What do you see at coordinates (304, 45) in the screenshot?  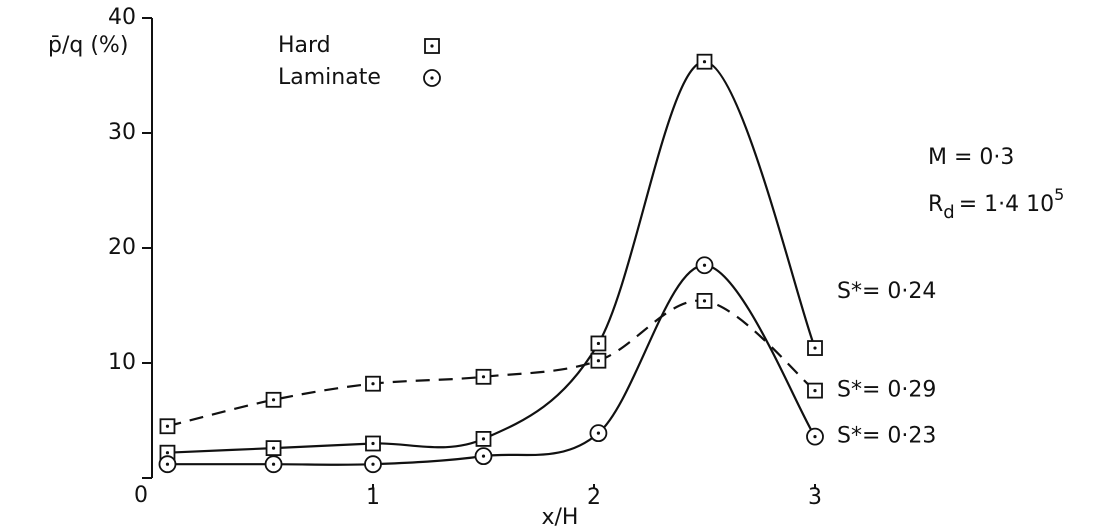 I see `legend-label: Hard` at bounding box center [304, 45].